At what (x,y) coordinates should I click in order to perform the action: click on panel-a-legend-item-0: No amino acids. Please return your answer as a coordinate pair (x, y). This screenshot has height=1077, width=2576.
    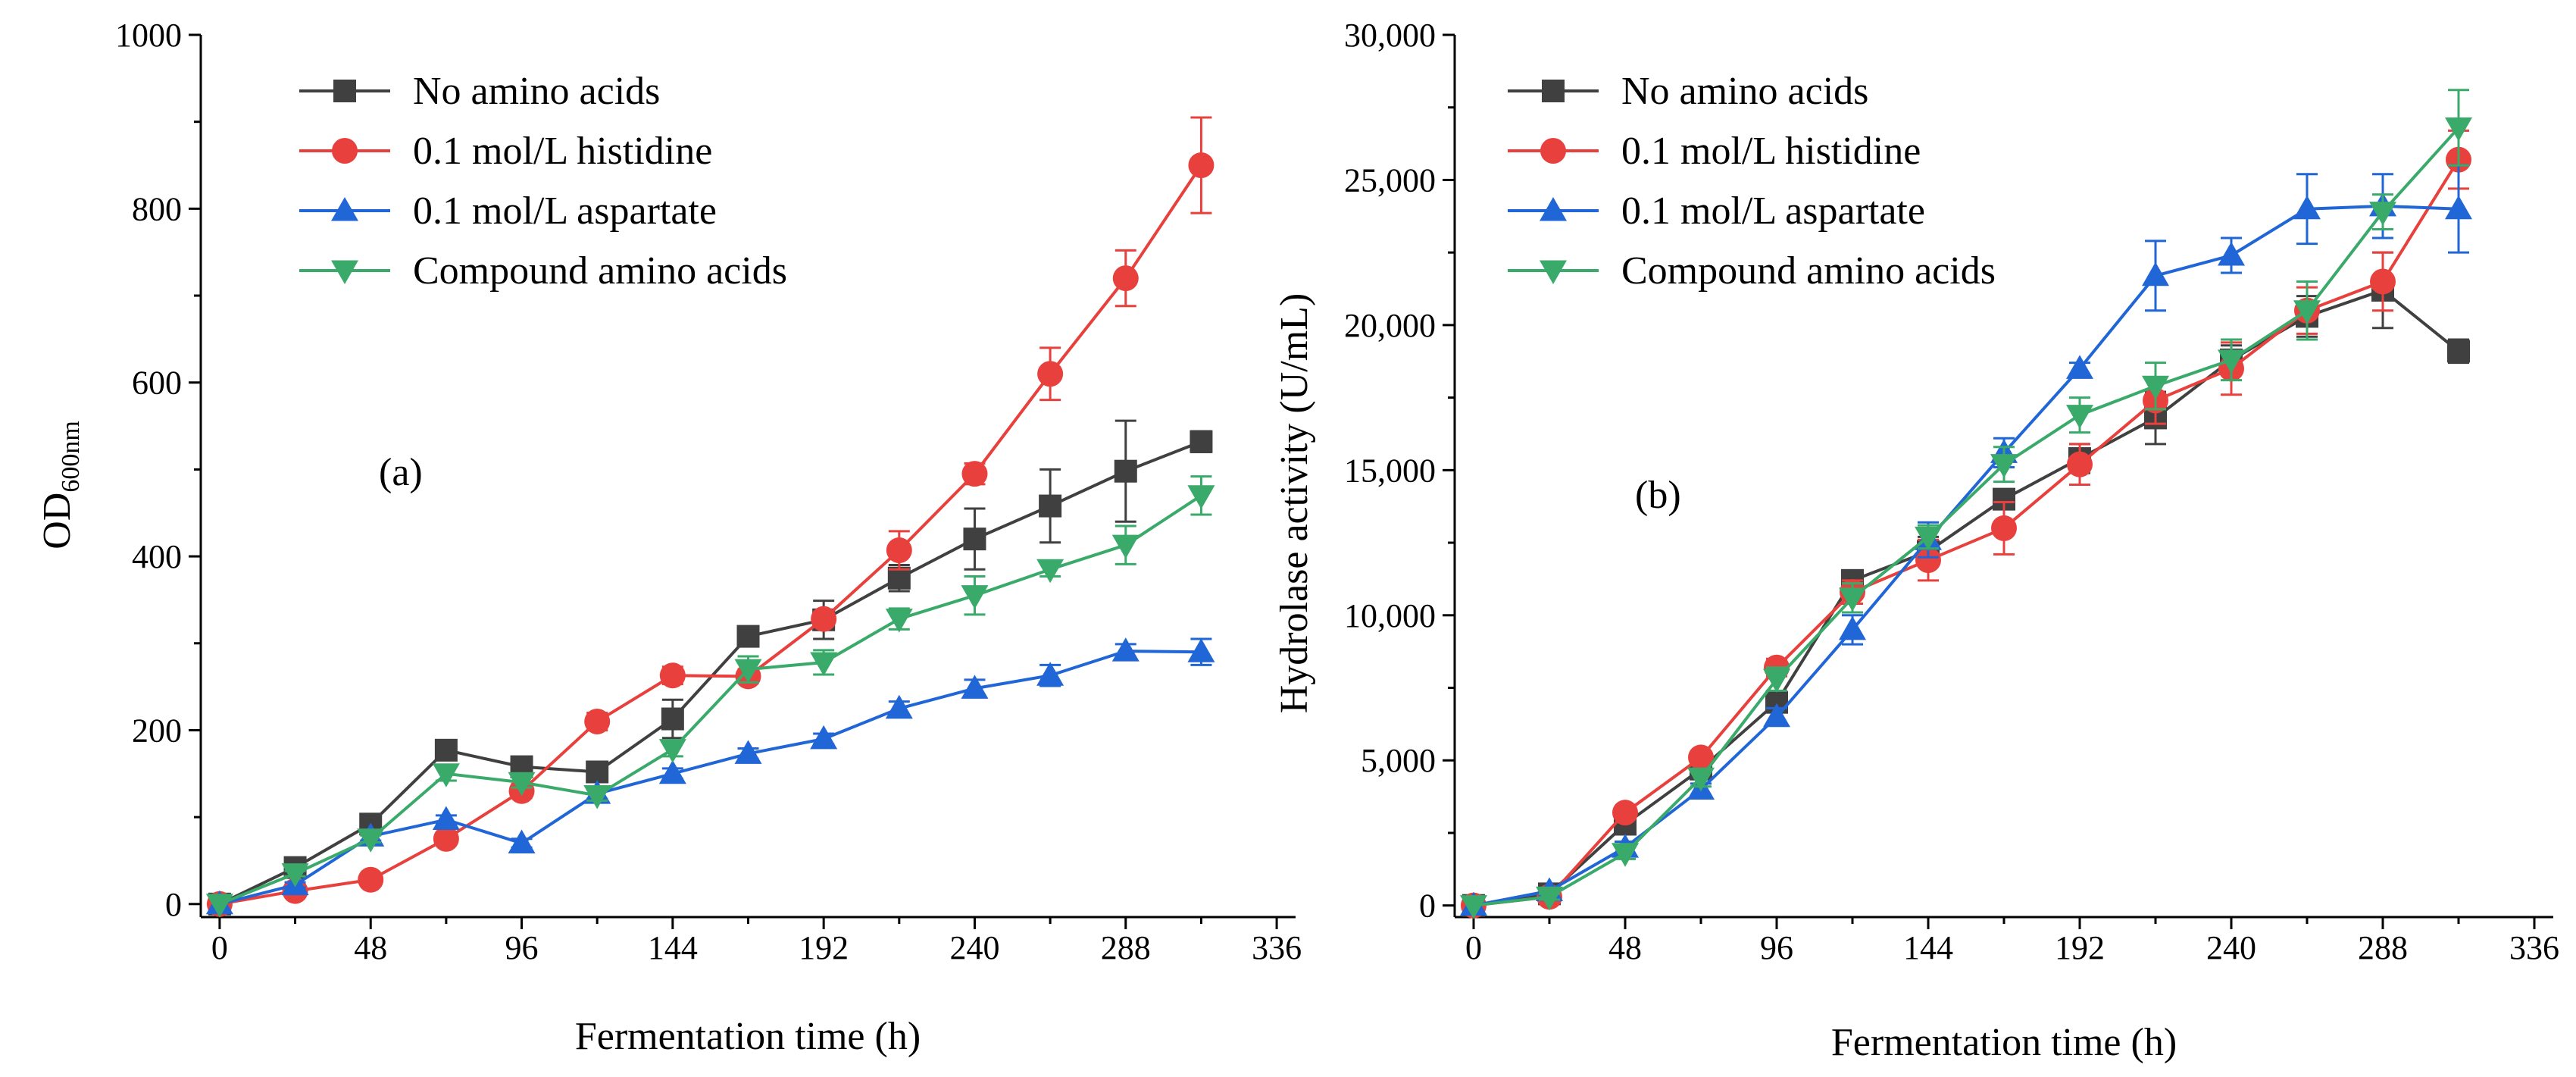
    Looking at the image, I should click on (480, 91).